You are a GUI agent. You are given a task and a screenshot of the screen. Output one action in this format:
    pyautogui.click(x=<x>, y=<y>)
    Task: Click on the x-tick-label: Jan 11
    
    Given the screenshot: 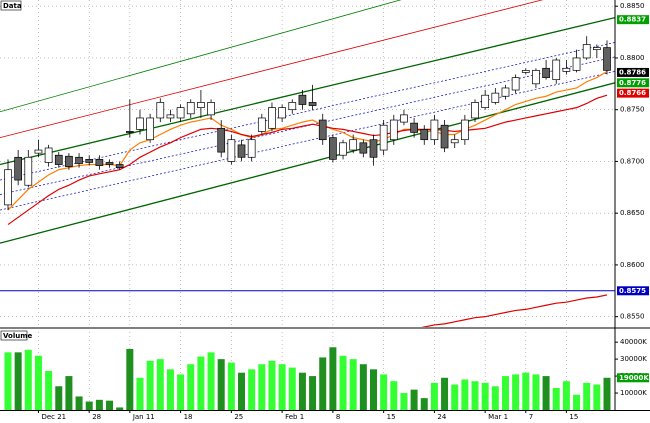 What is the action you would take?
    pyautogui.click(x=143, y=417)
    